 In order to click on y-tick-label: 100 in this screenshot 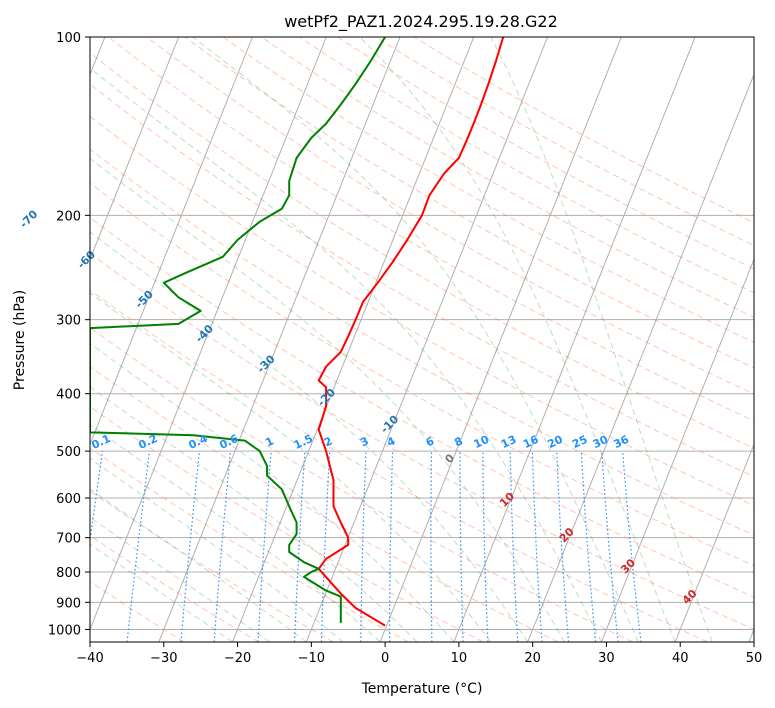, I will do `click(68, 38)`.